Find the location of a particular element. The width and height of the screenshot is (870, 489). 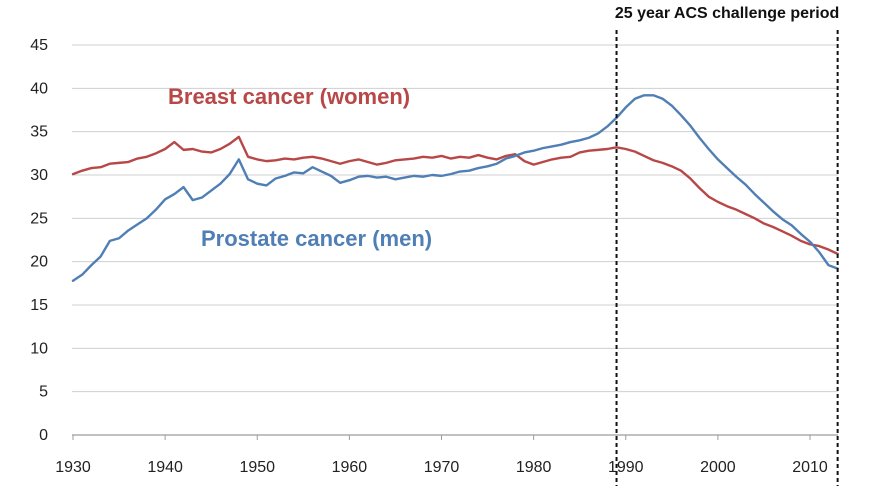

y-tick-label-30: 30 is located at coordinates (39, 175).